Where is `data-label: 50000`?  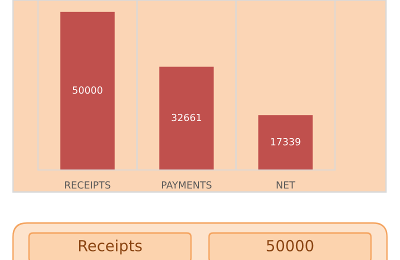 data-label: 50000 is located at coordinates (87, 90).